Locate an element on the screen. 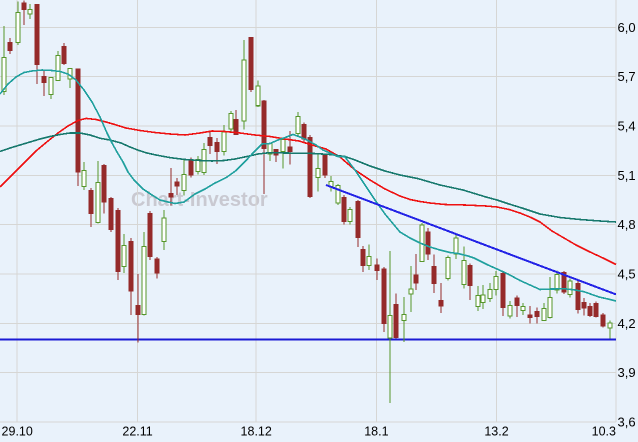 Image resolution: width=638 pixels, height=442 pixels. svg-text: 13.2 is located at coordinates (496, 431).